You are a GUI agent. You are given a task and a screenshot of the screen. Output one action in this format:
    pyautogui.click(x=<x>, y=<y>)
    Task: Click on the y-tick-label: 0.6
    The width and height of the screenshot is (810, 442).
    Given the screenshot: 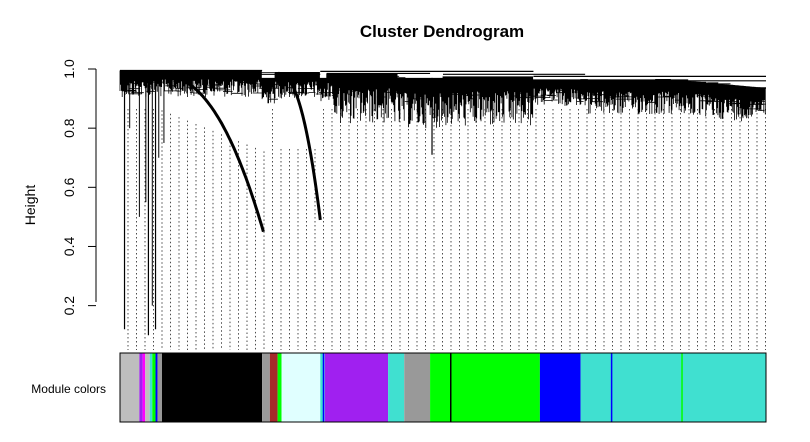 What is the action you would take?
    pyautogui.click(x=69, y=187)
    